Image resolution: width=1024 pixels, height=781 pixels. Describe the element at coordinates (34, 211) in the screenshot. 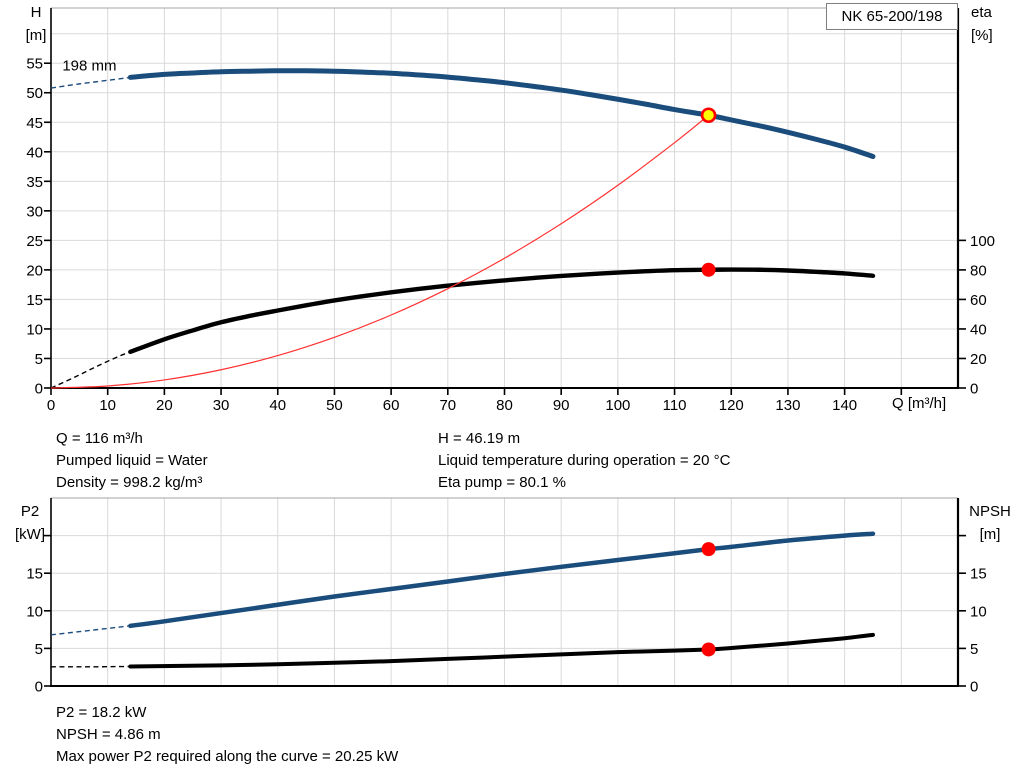

I see `left-tick-label: 30` at that location.